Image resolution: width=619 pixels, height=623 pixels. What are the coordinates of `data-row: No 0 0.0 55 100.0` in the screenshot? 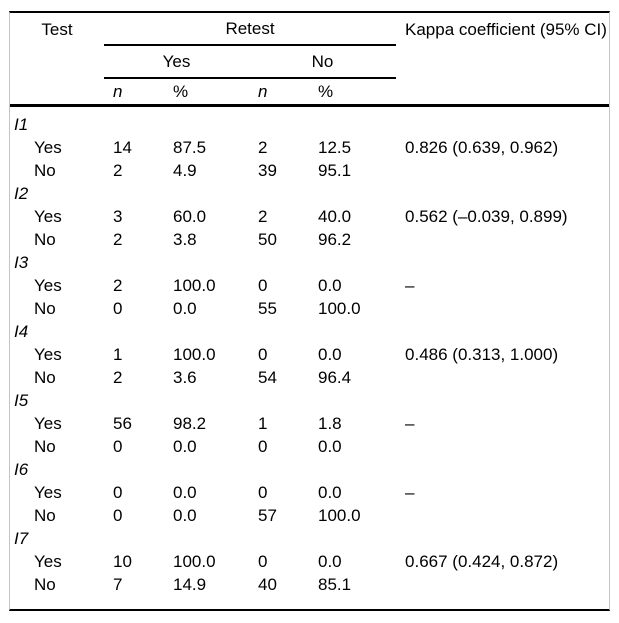 It's located at (309, 308).